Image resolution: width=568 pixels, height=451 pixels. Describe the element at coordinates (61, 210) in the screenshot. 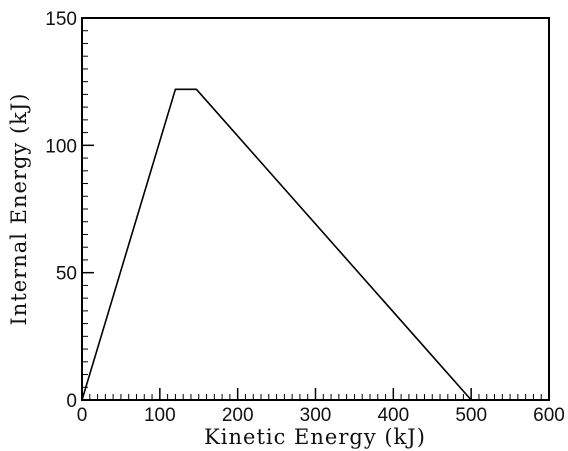

I see `y-tick-labels: 0 50 100 150` at that location.